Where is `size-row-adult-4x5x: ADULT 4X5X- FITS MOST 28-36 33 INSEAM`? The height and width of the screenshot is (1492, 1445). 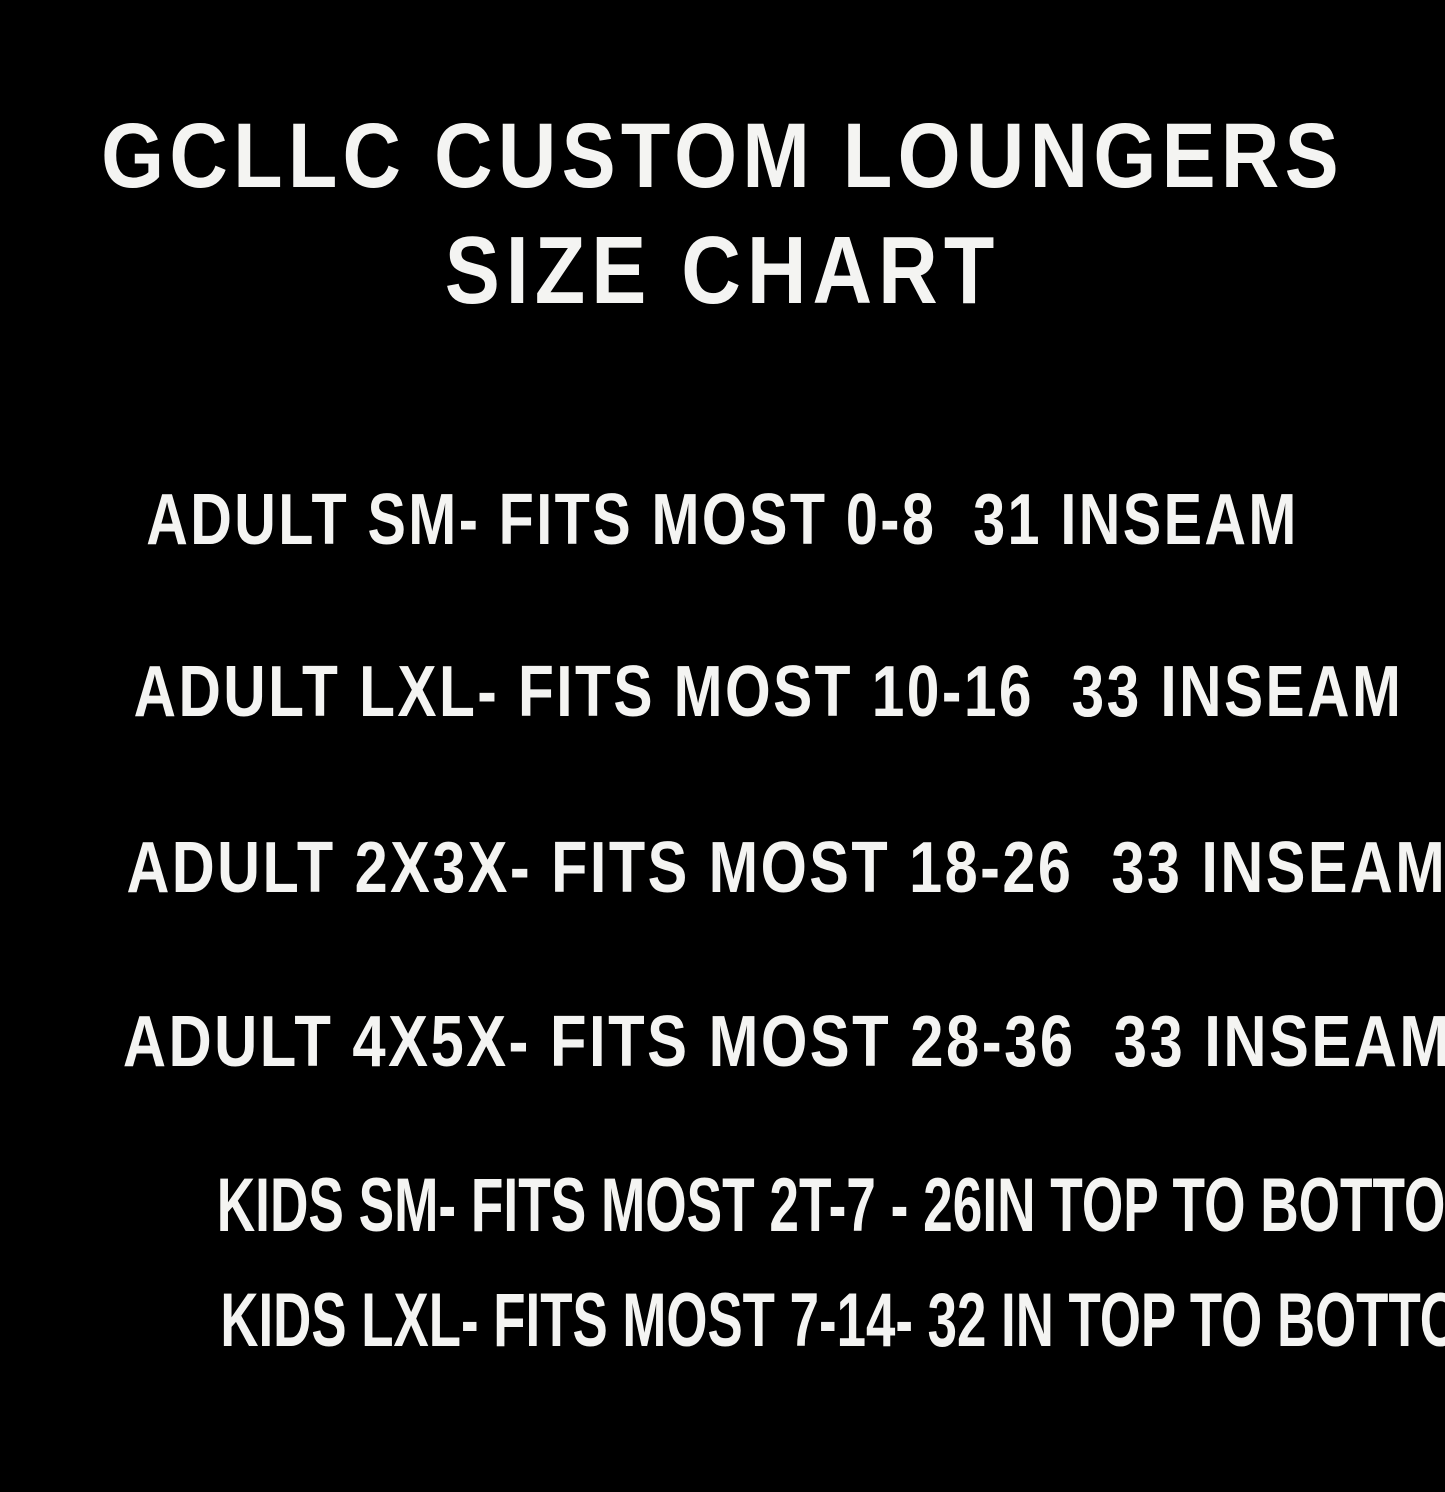 size-row-adult-4x5x: ADULT 4X5X- FITS MOST 28-36 33 INSEAM is located at coordinates (783, 1042).